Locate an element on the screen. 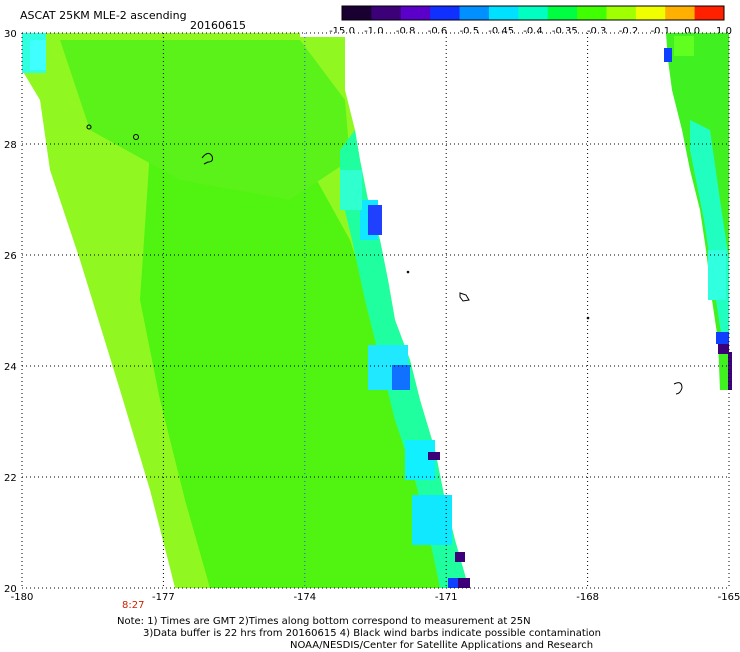 The height and width of the screenshot is (652, 740). lat-tick-label: 22 is located at coordinates (10, 478).